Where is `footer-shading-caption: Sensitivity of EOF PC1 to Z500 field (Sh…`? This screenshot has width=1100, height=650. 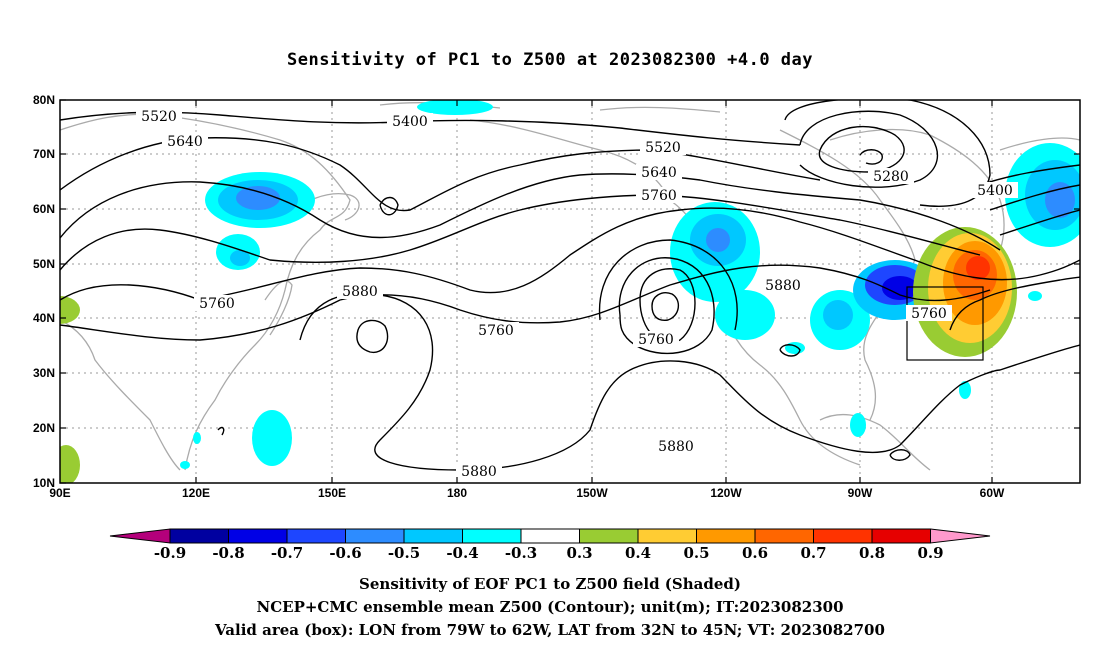
footer-shading-caption: Sensitivity of EOF PC1 to Z500 field (Sh… is located at coordinates (550, 584).